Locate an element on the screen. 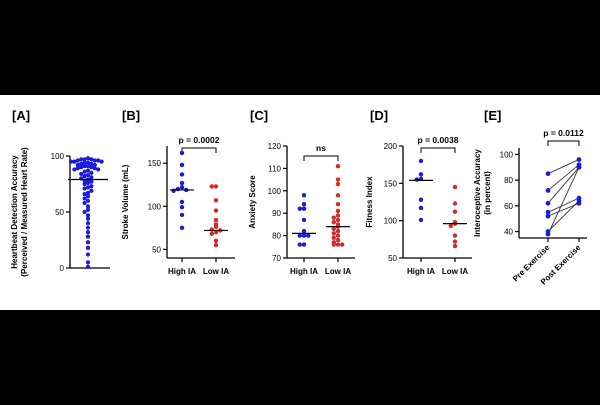 This screenshot has width=600, height=405. y-tick-label: 200 is located at coordinates (391, 146).